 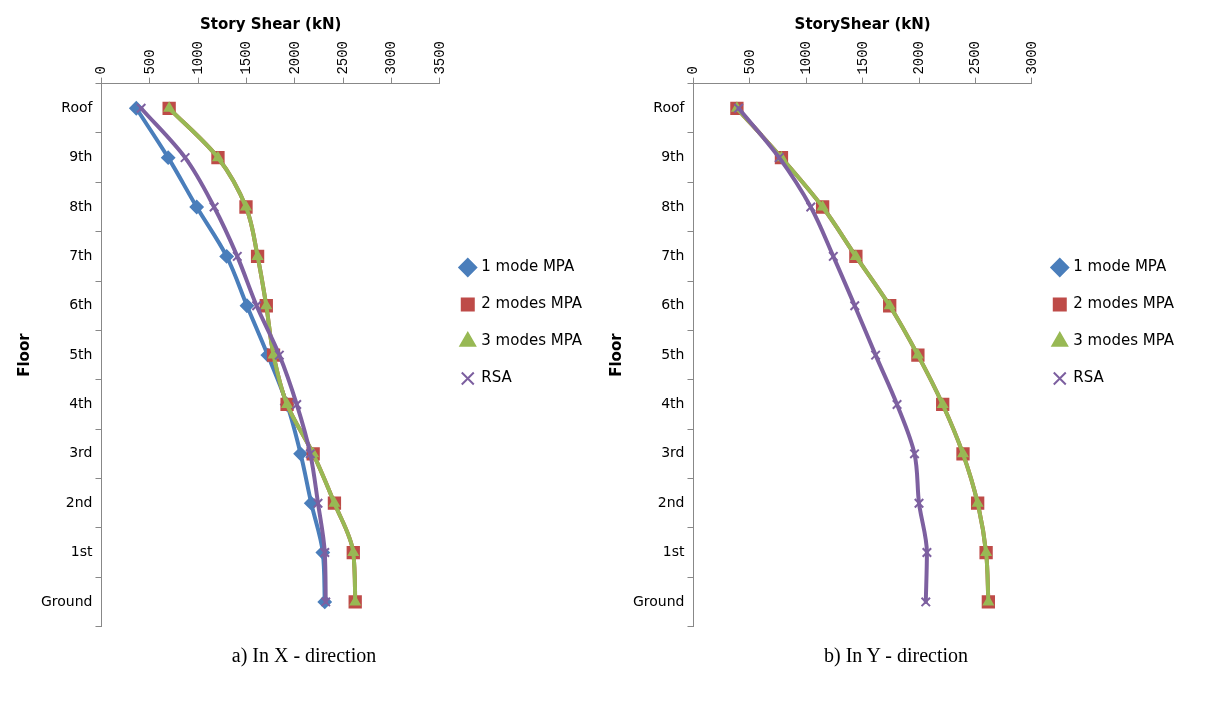 I want to click on text: b) In Y - direction, so click(x=896, y=655).